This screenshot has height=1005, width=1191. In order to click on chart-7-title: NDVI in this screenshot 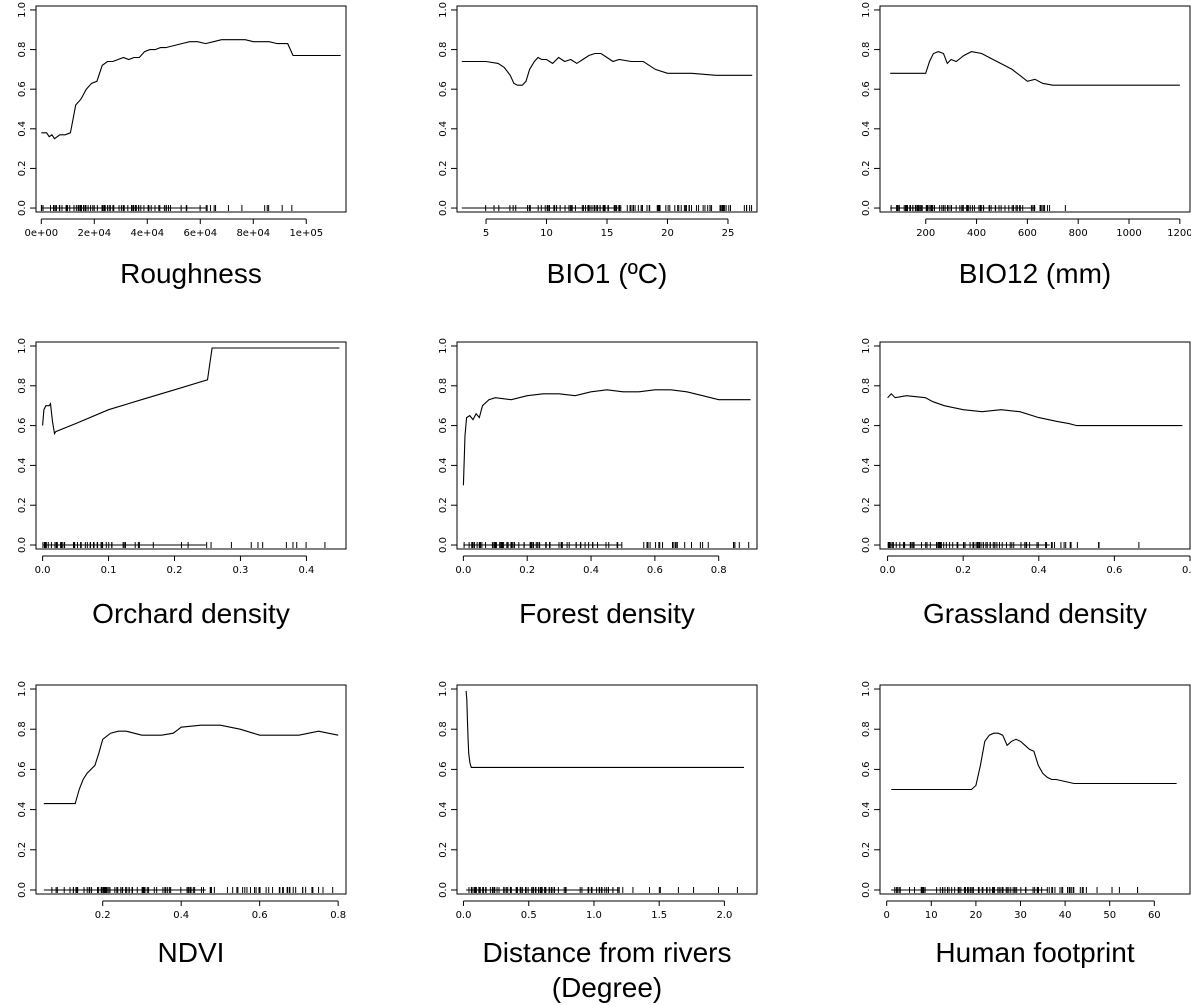, I will do `click(191, 952)`.